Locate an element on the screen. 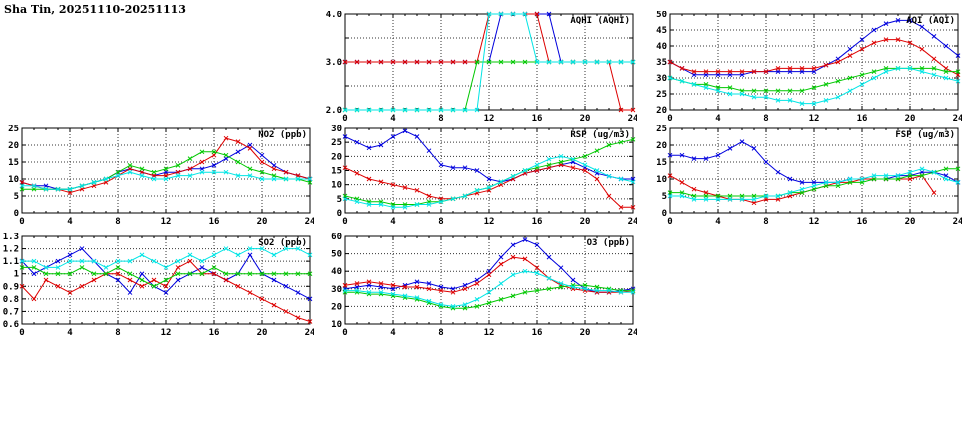 The height and width of the screenshot is (447, 975). svg-text: 1.1 is located at coordinates (11, 262).